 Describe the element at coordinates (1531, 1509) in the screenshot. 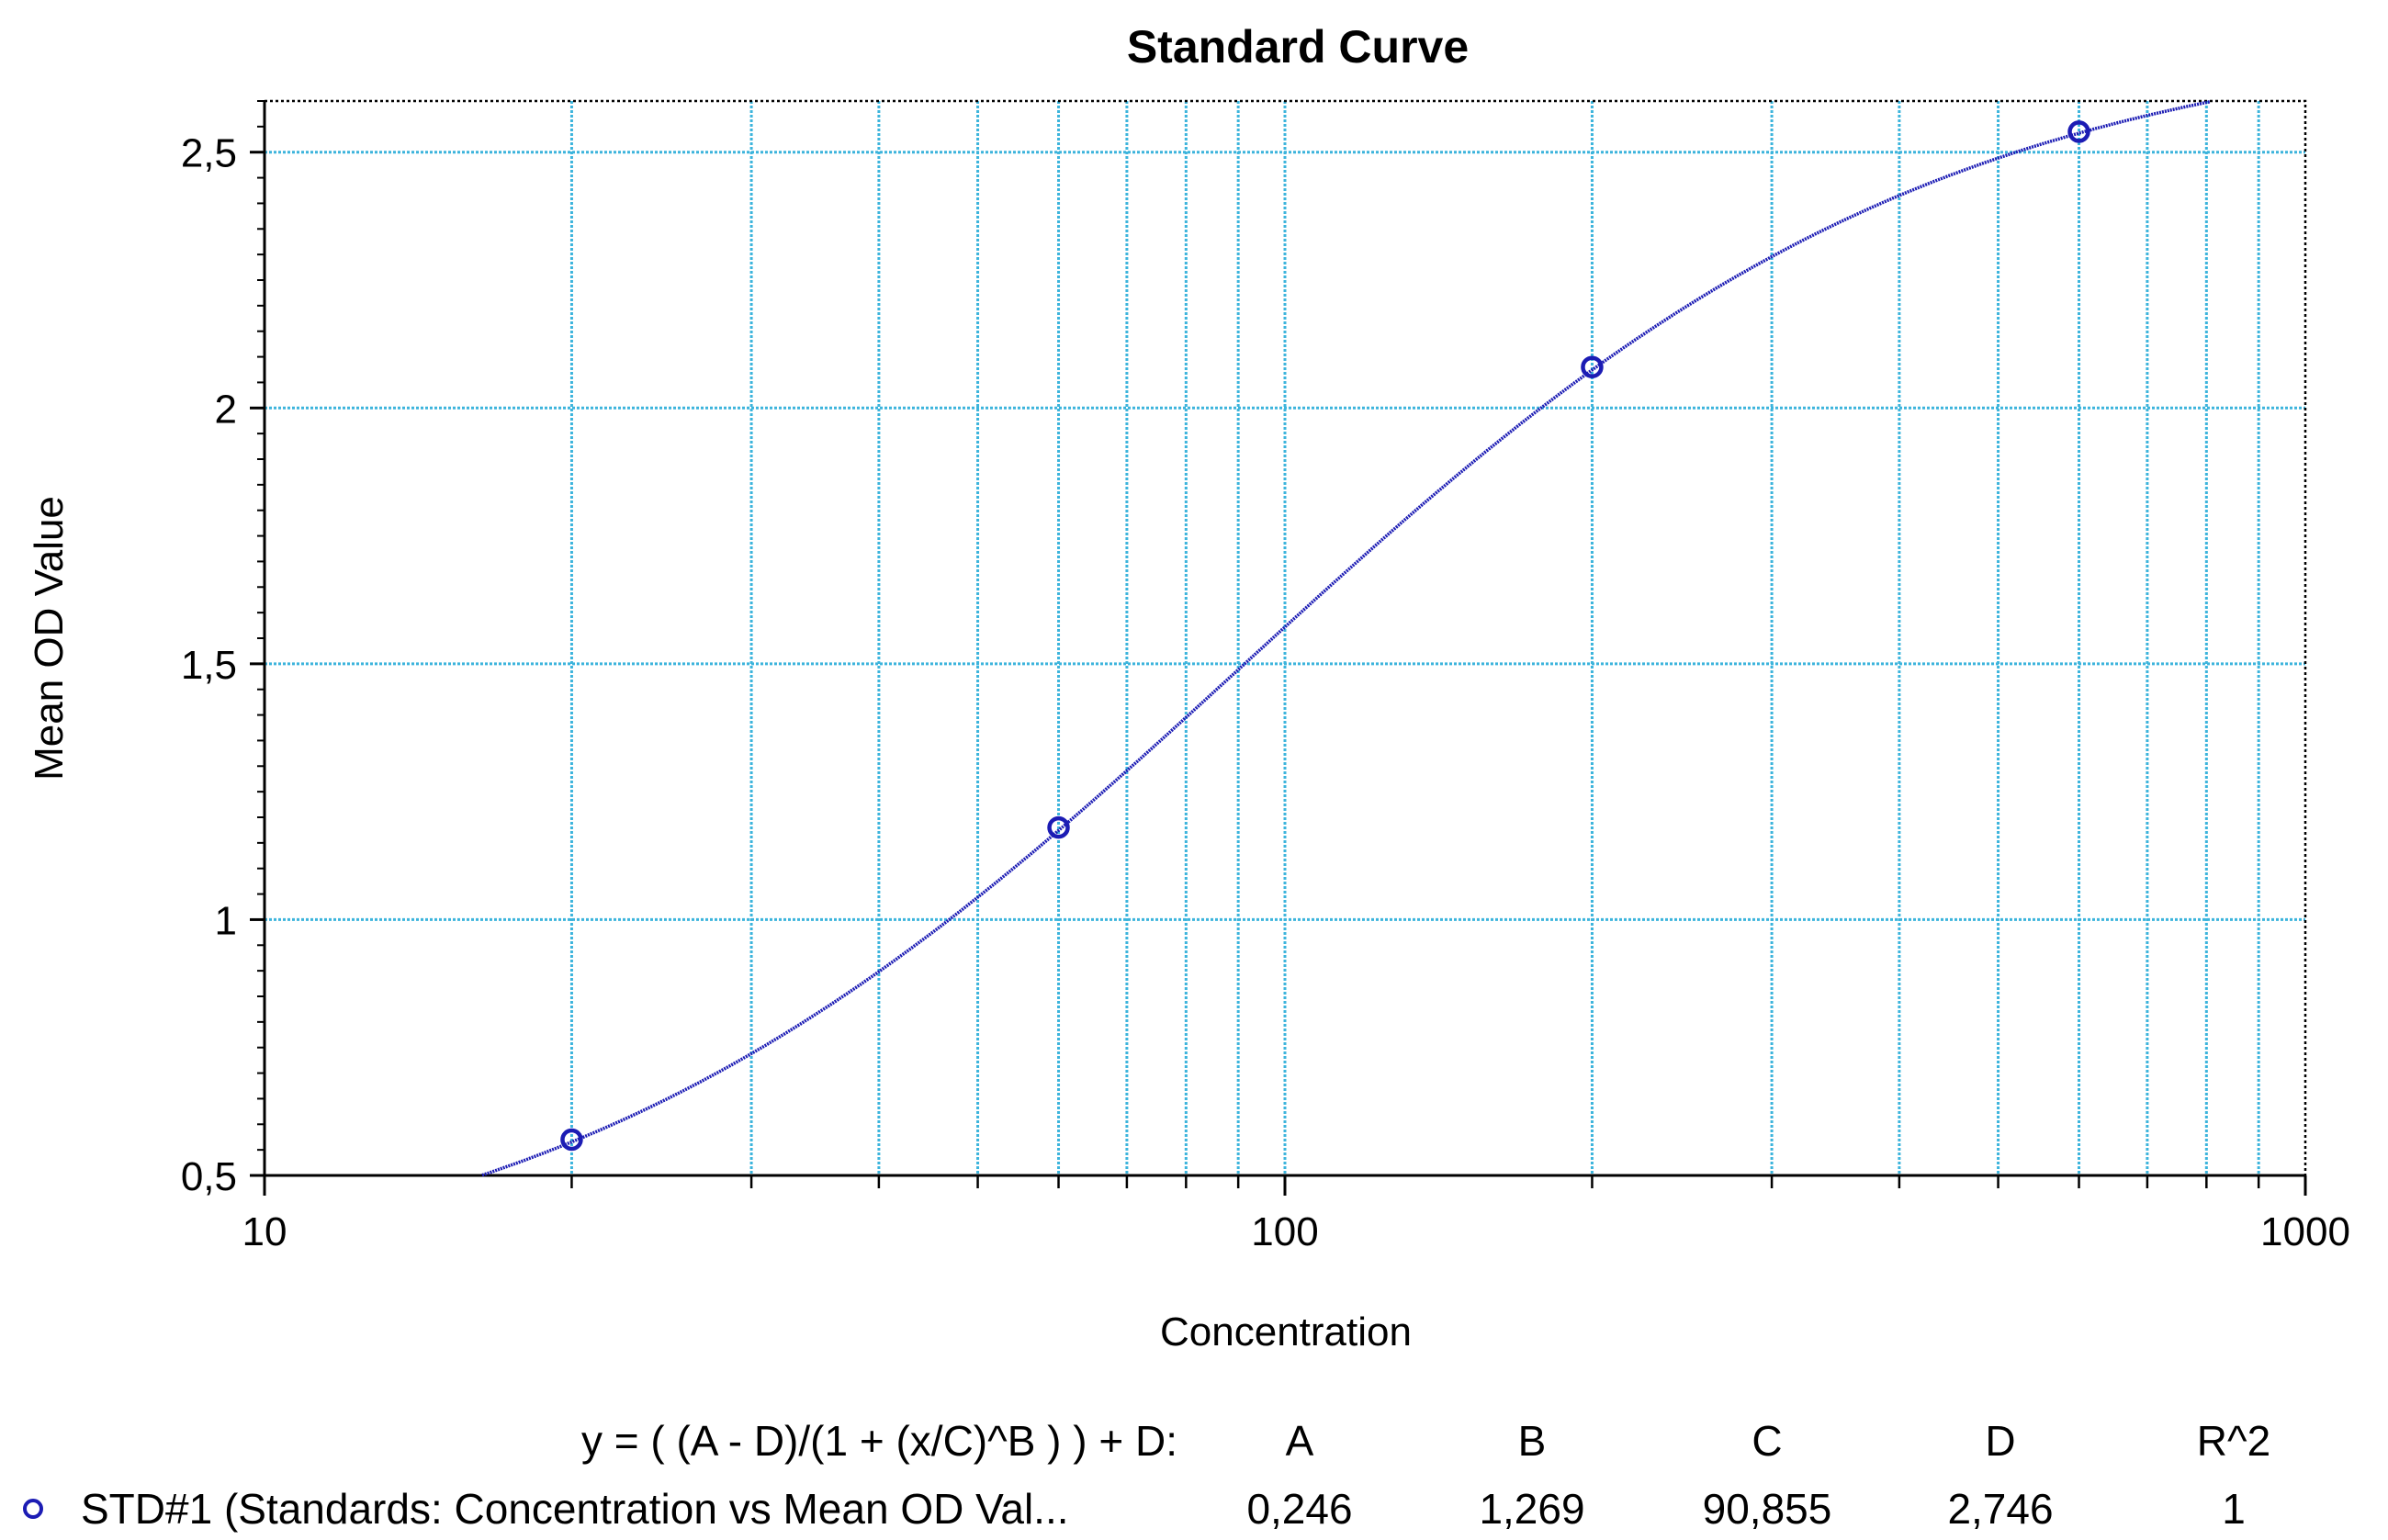

I see `fit-table-value: 1,269` at that location.